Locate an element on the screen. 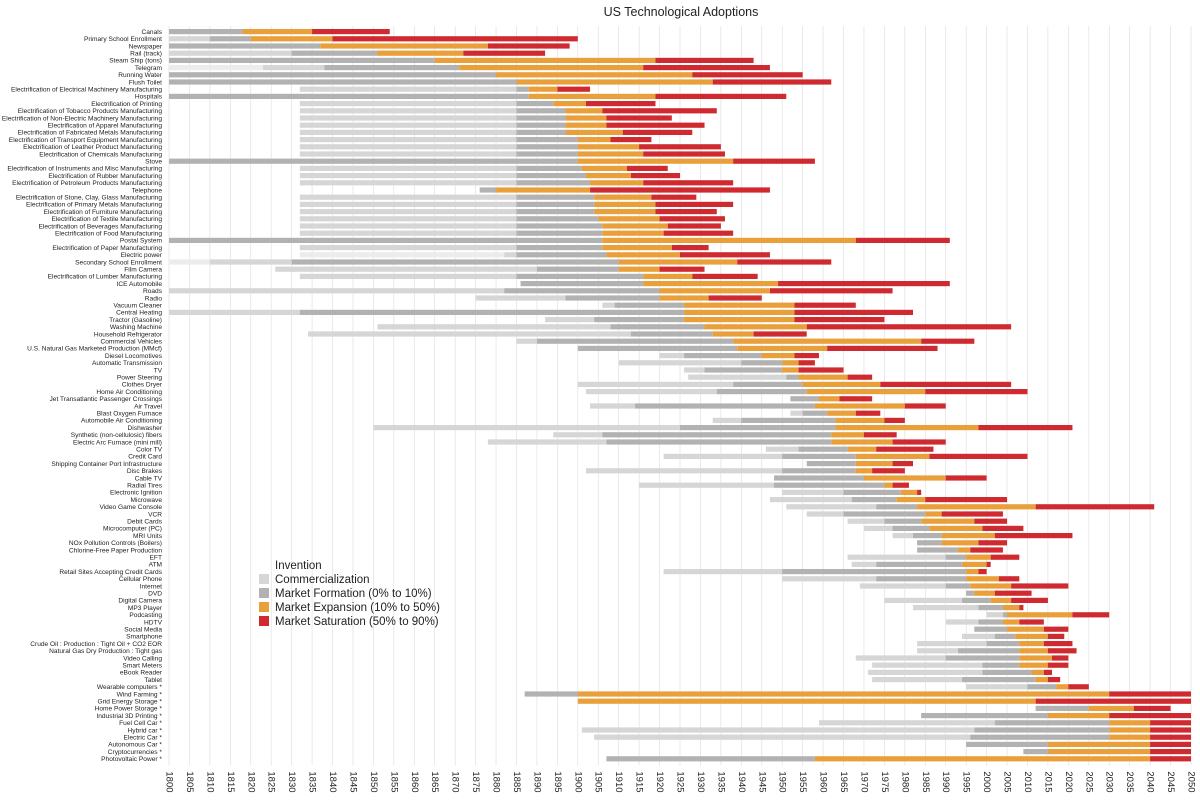  row-label: Washing Machine is located at coordinates (136, 327).